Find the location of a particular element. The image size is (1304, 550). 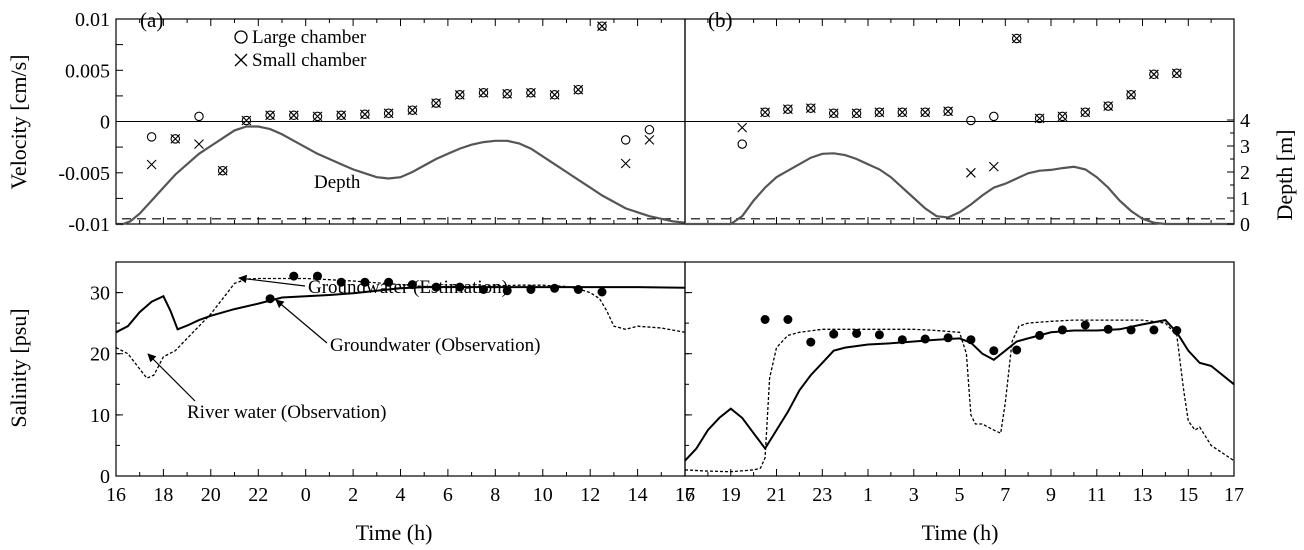

legend-large-chamber-marker is located at coordinates (241, 37).